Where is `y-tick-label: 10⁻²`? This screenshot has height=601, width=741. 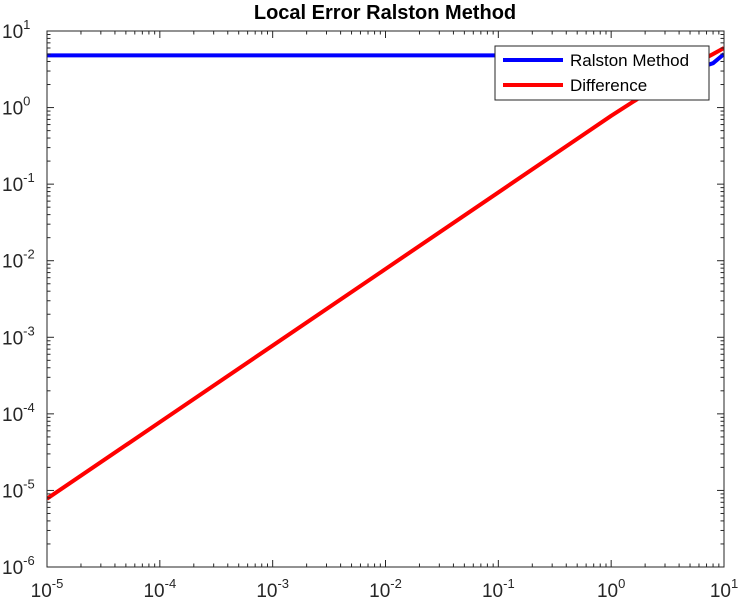
y-tick-label: 10⁻² is located at coordinates (18, 260).